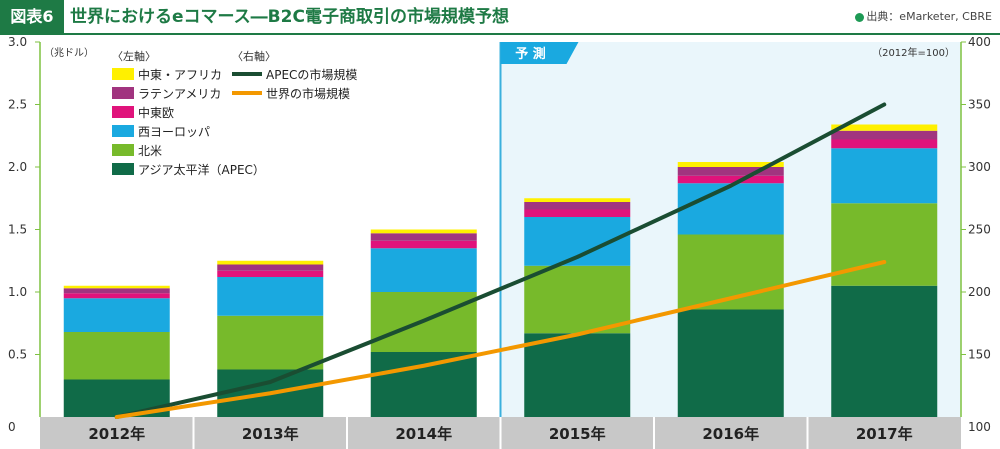  Describe the element at coordinates (17, 292) in the screenshot. I see `left-tick-label: 1.0` at that location.